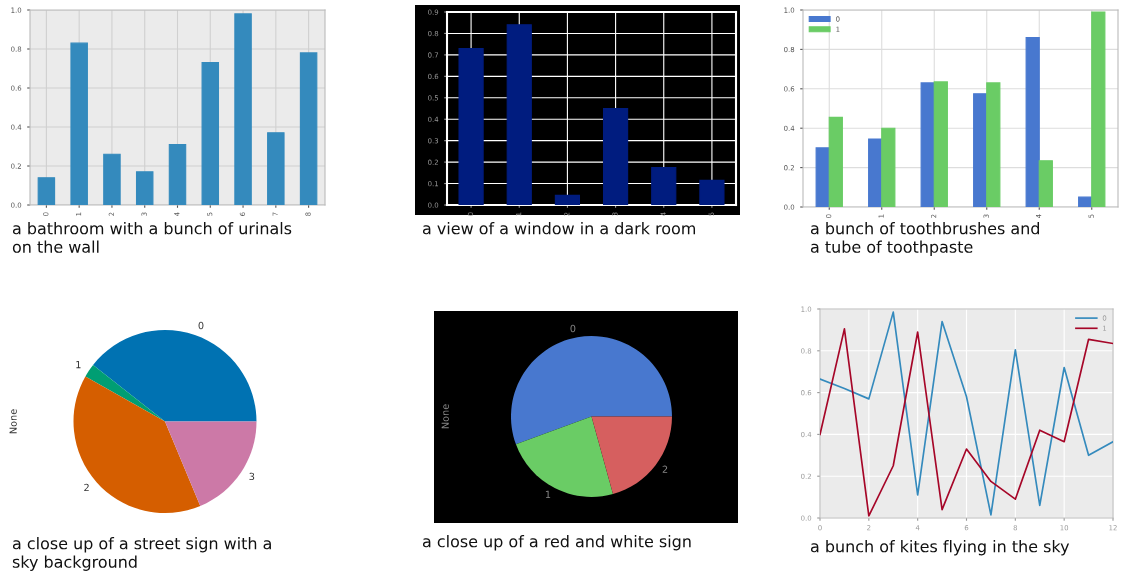 The width and height of the screenshot is (1133, 588). Describe the element at coordinates (252, 476) in the screenshot. I see `slice-label: 3` at that location.